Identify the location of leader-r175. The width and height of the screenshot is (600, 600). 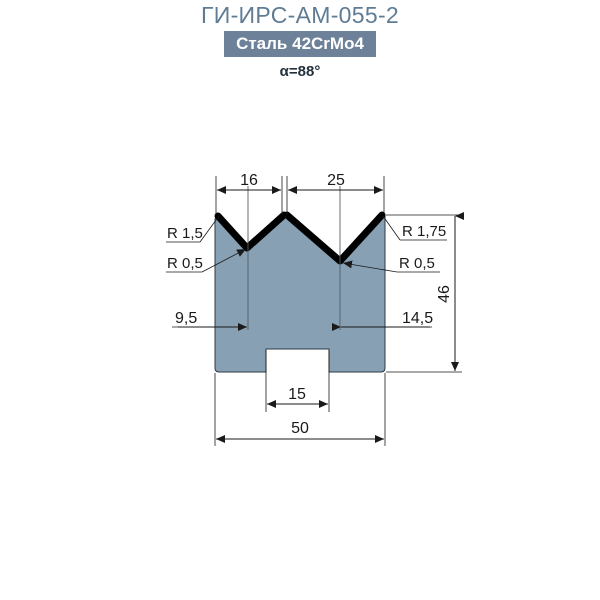
(391, 228).